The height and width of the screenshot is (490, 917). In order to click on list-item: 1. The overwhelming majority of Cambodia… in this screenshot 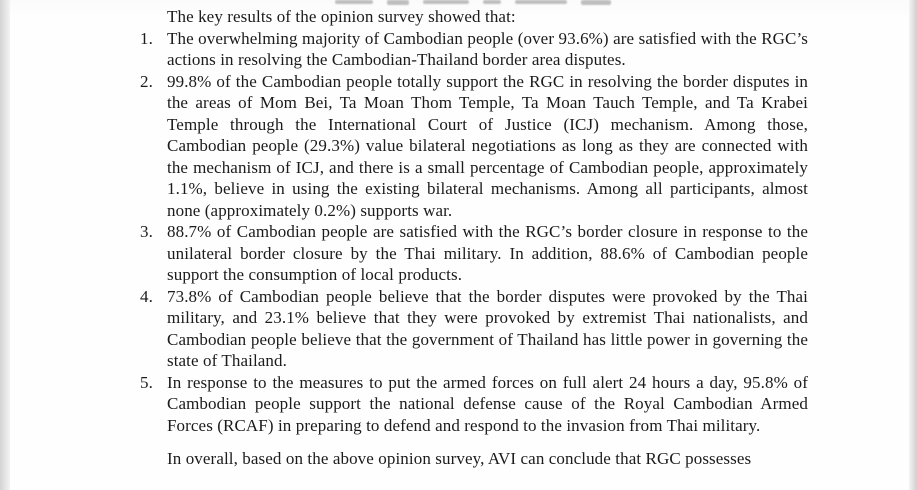, I will do `click(474, 49)`.